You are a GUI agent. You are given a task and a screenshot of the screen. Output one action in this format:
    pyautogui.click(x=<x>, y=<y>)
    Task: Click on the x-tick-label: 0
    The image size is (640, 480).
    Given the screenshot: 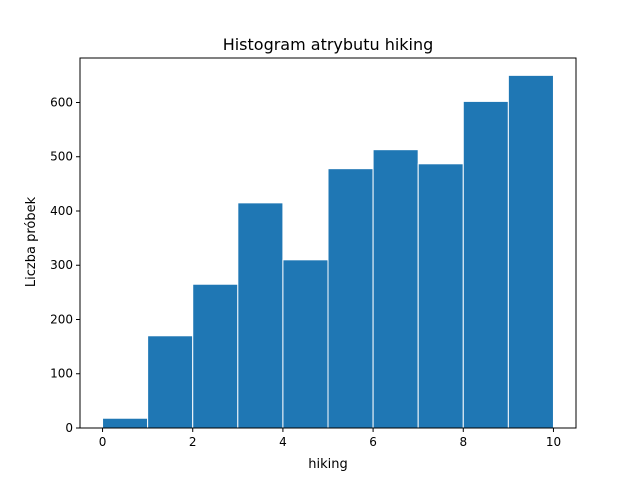 What is the action you would take?
    pyautogui.click(x=103, y=442)
    